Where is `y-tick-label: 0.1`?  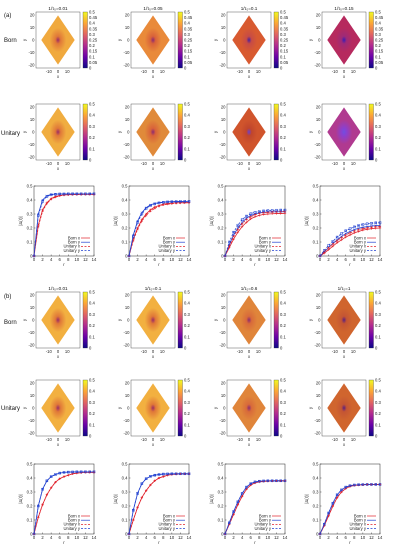
y-tick-label: 0.1 is located at coordinates (221, 242).